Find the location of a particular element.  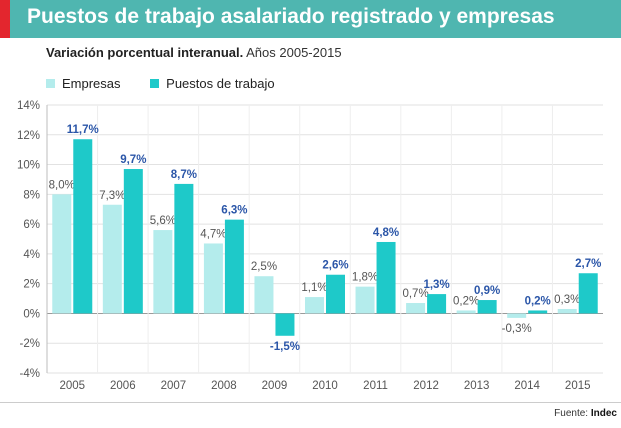

data-label-empresas-2011: 1,8% is located at coordinates (365, 278).